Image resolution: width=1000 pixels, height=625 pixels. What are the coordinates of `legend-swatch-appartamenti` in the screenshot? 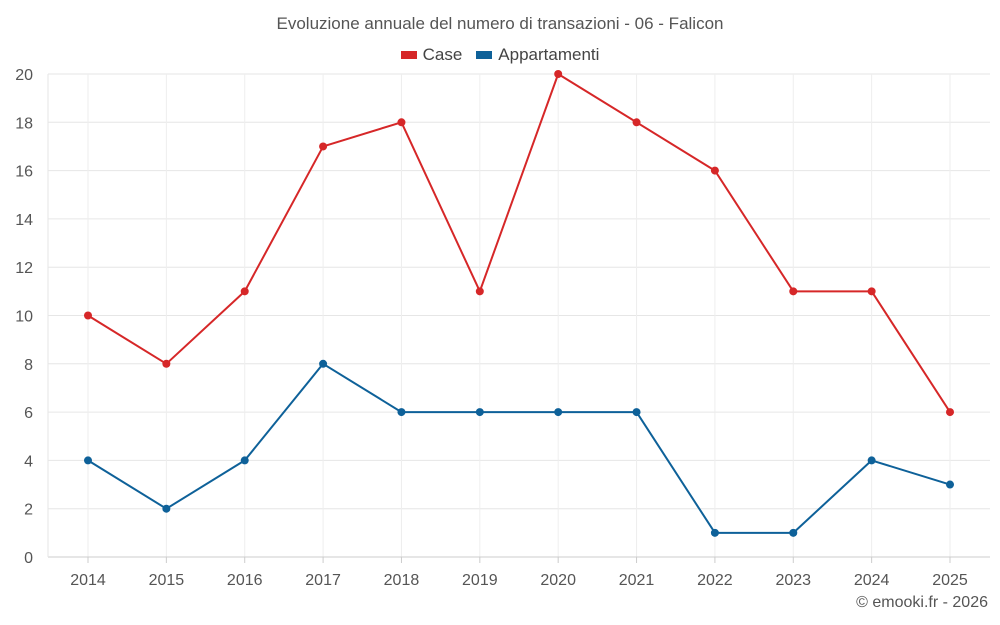 It's located at (484, 55).